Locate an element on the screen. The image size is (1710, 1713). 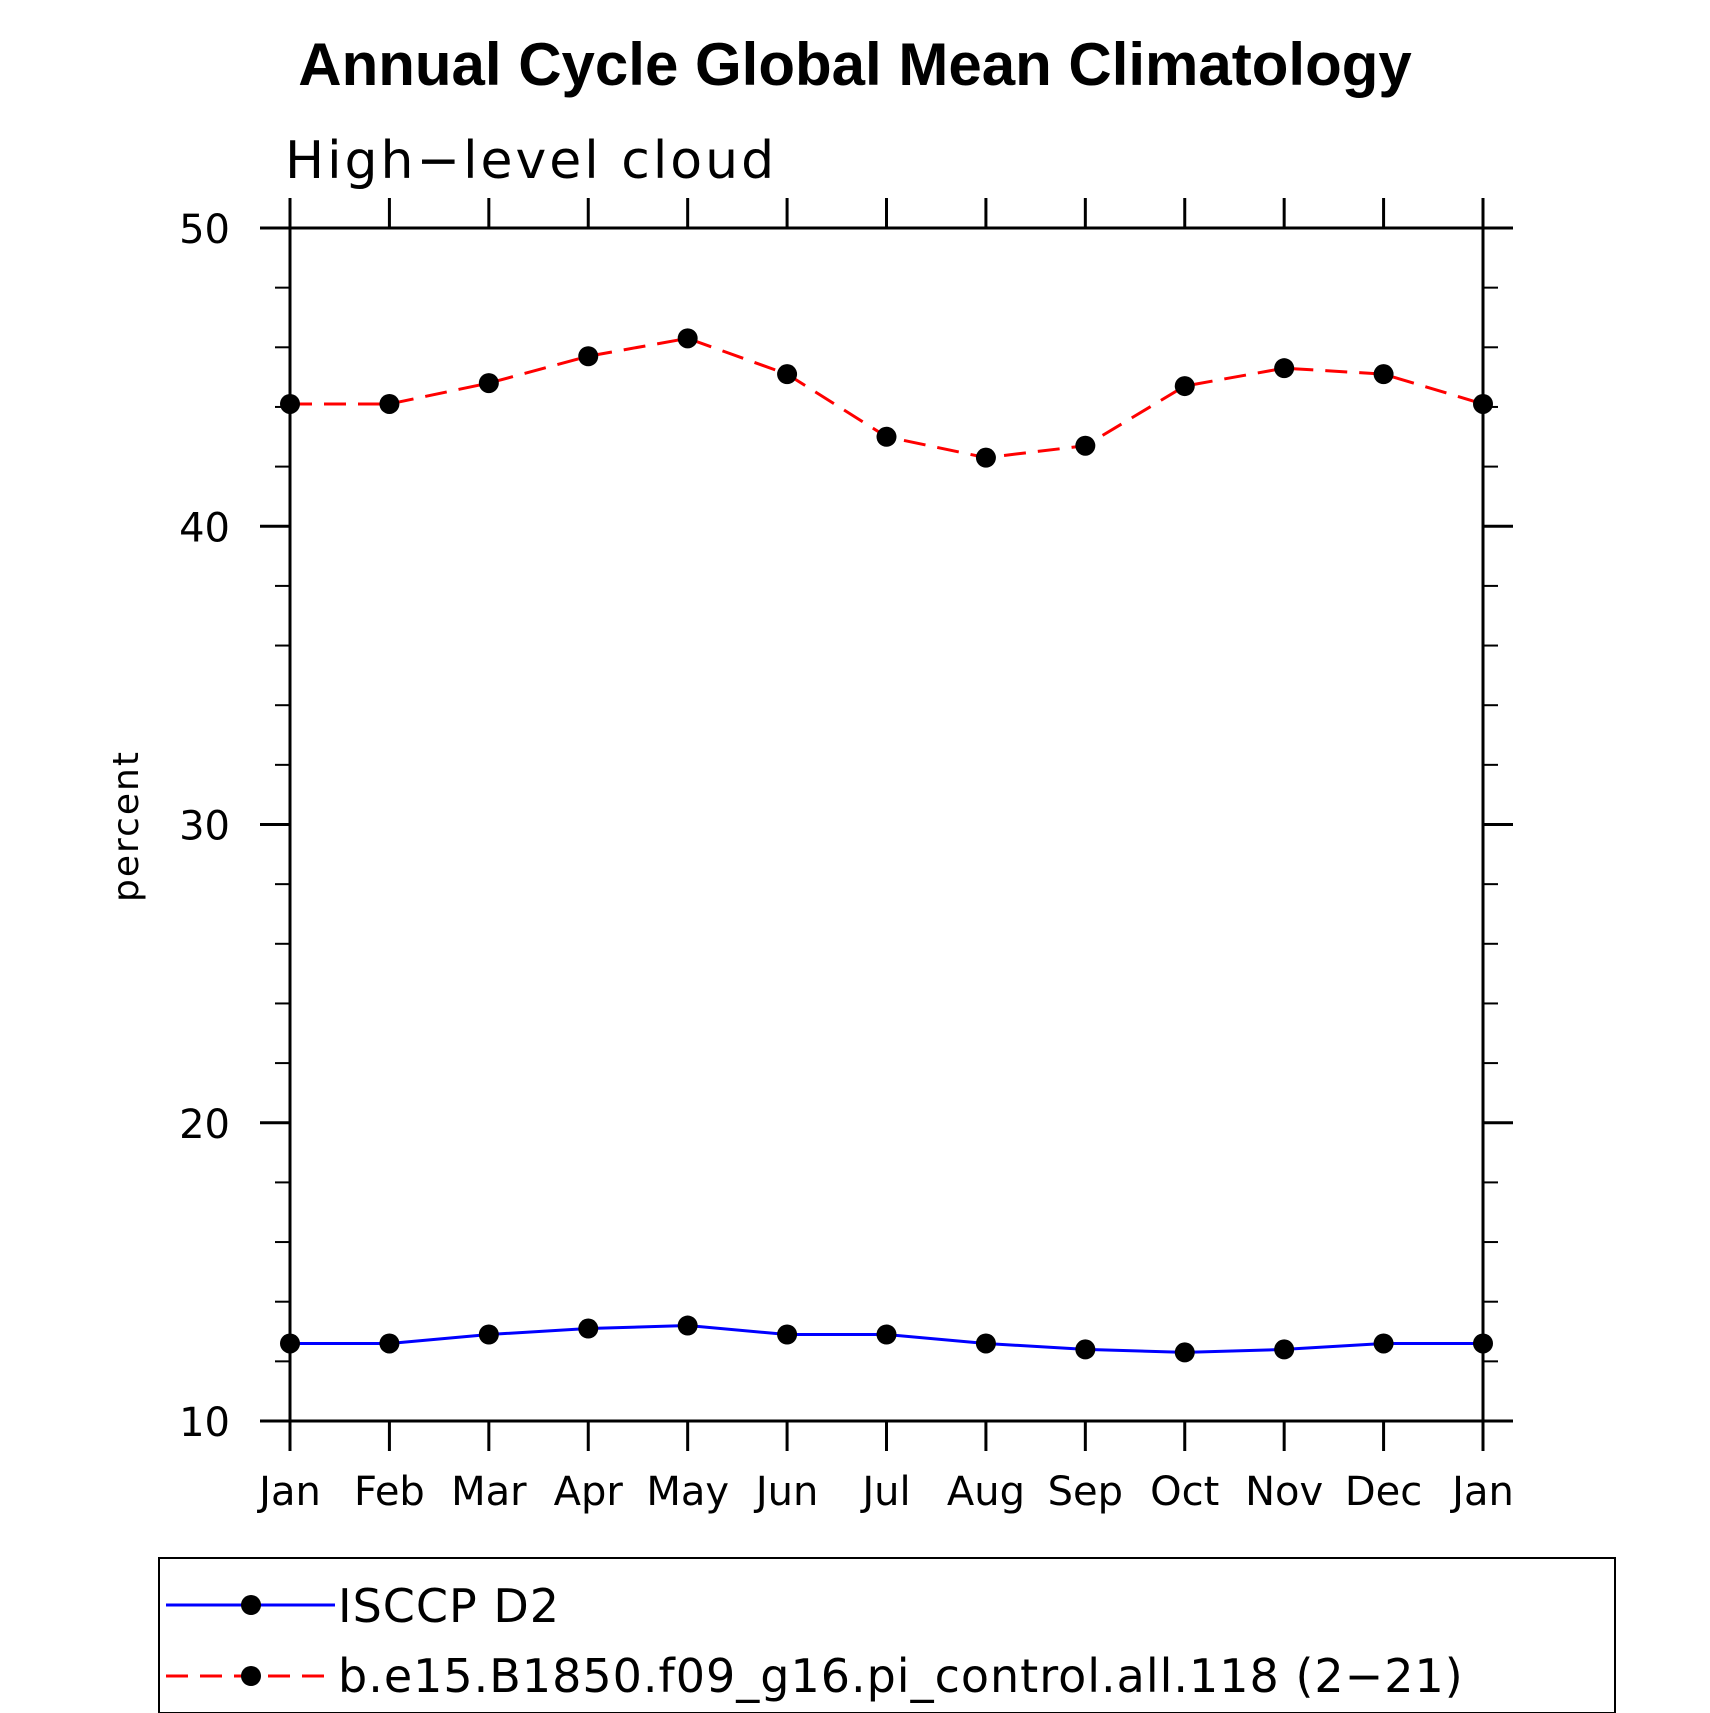
legend-box is located at coordinates (887, 1635).